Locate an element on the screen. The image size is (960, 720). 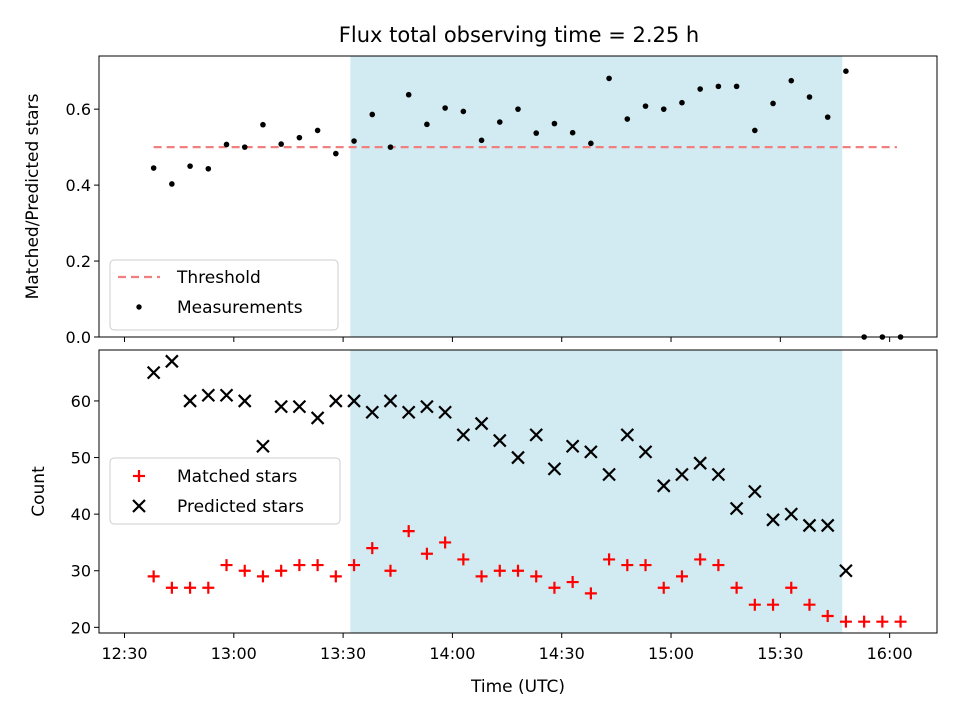
x-tick-label: 14:00 is located at coordinates (452, 653).